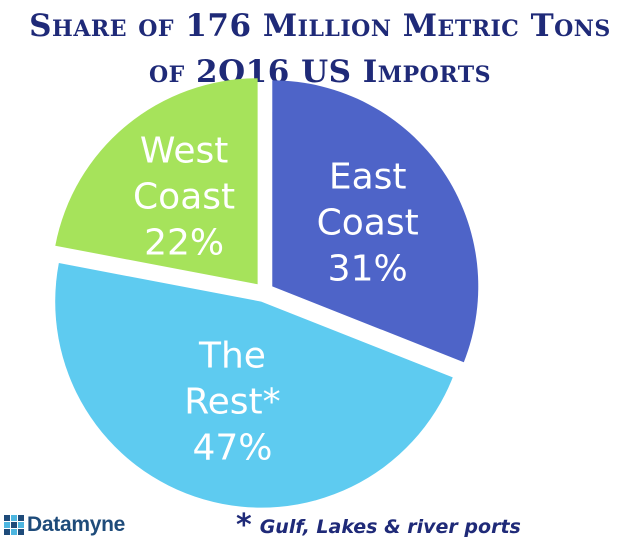  What do you see at coordinates (319, 72) in the screenshot?
I see `chart-title-line-2: of 2Q16 US Imports` at bounding box center [319, 72].